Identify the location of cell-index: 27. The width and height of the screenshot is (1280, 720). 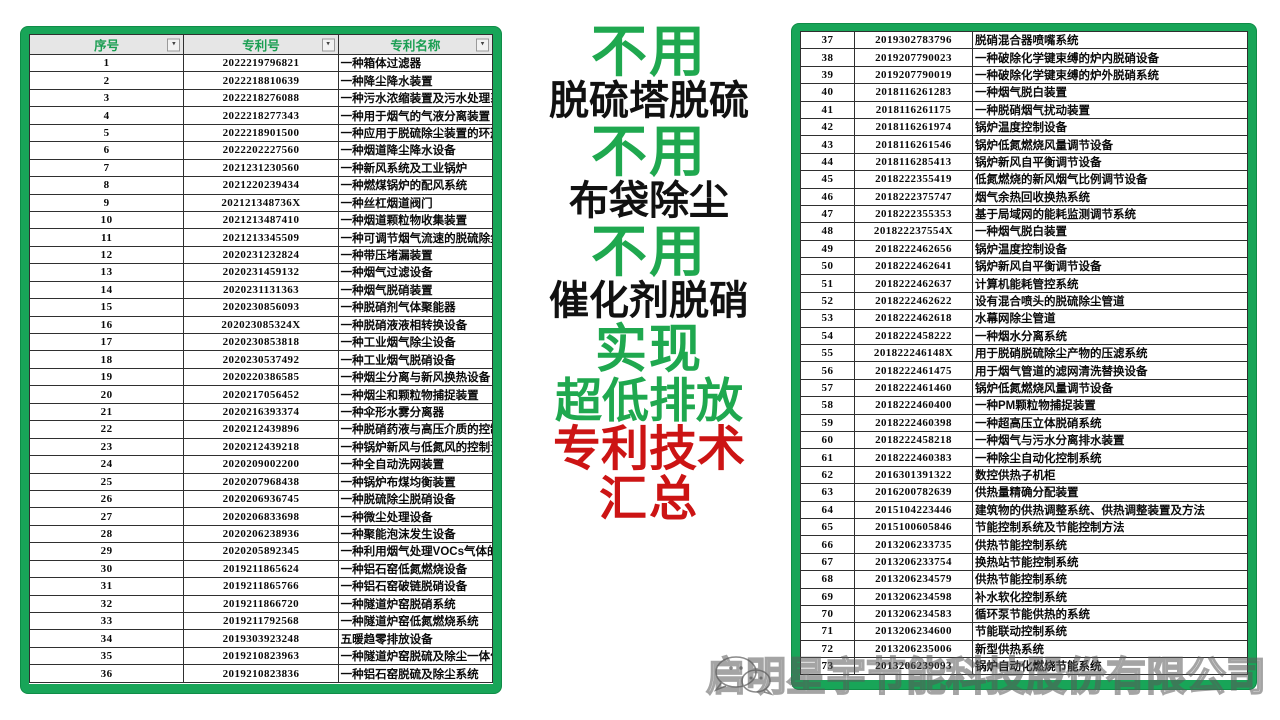
(107, 516).